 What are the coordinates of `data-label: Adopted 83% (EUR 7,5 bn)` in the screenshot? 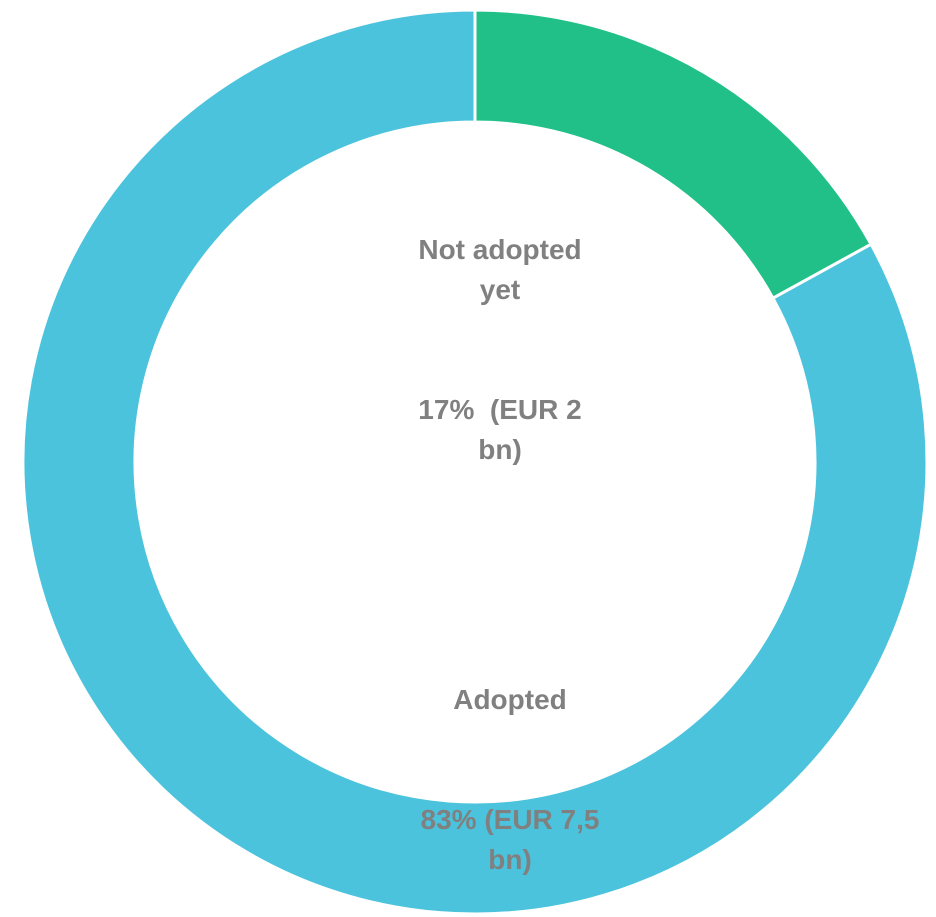 It's located at (510, 758).